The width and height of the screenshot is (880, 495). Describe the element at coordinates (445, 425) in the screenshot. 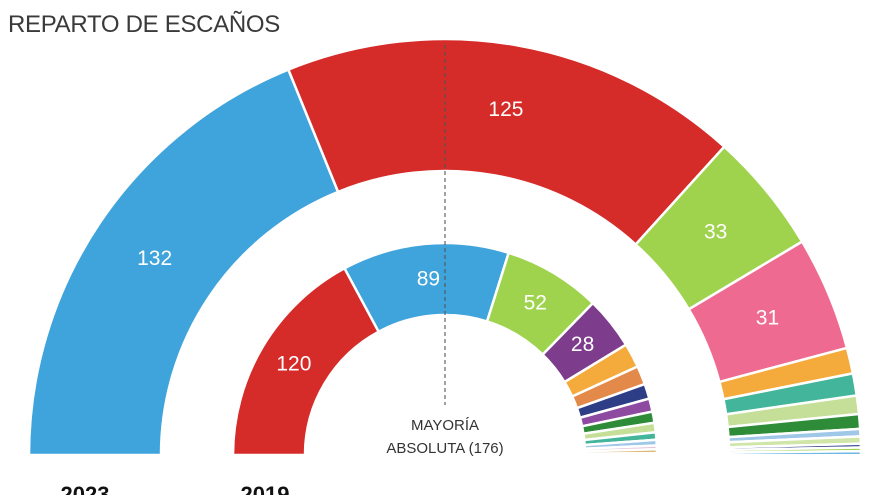

I see `majority-label-line1: MAYORÍA` at that location.